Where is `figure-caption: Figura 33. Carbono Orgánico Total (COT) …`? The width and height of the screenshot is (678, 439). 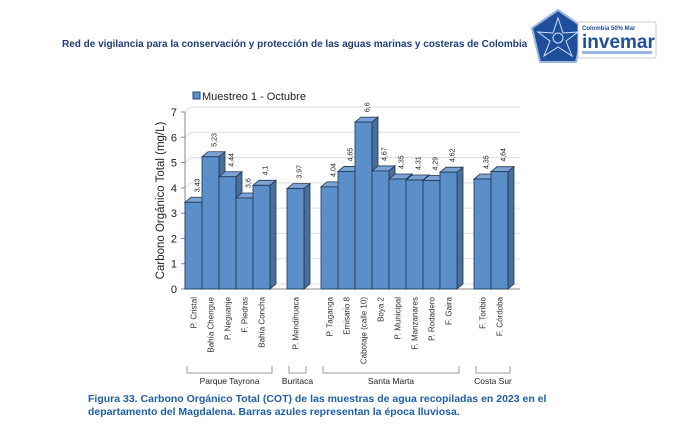
figure-caption: Figura 33. Carbono Orgánico Total (COT) … is located at coordinates (317, 405).